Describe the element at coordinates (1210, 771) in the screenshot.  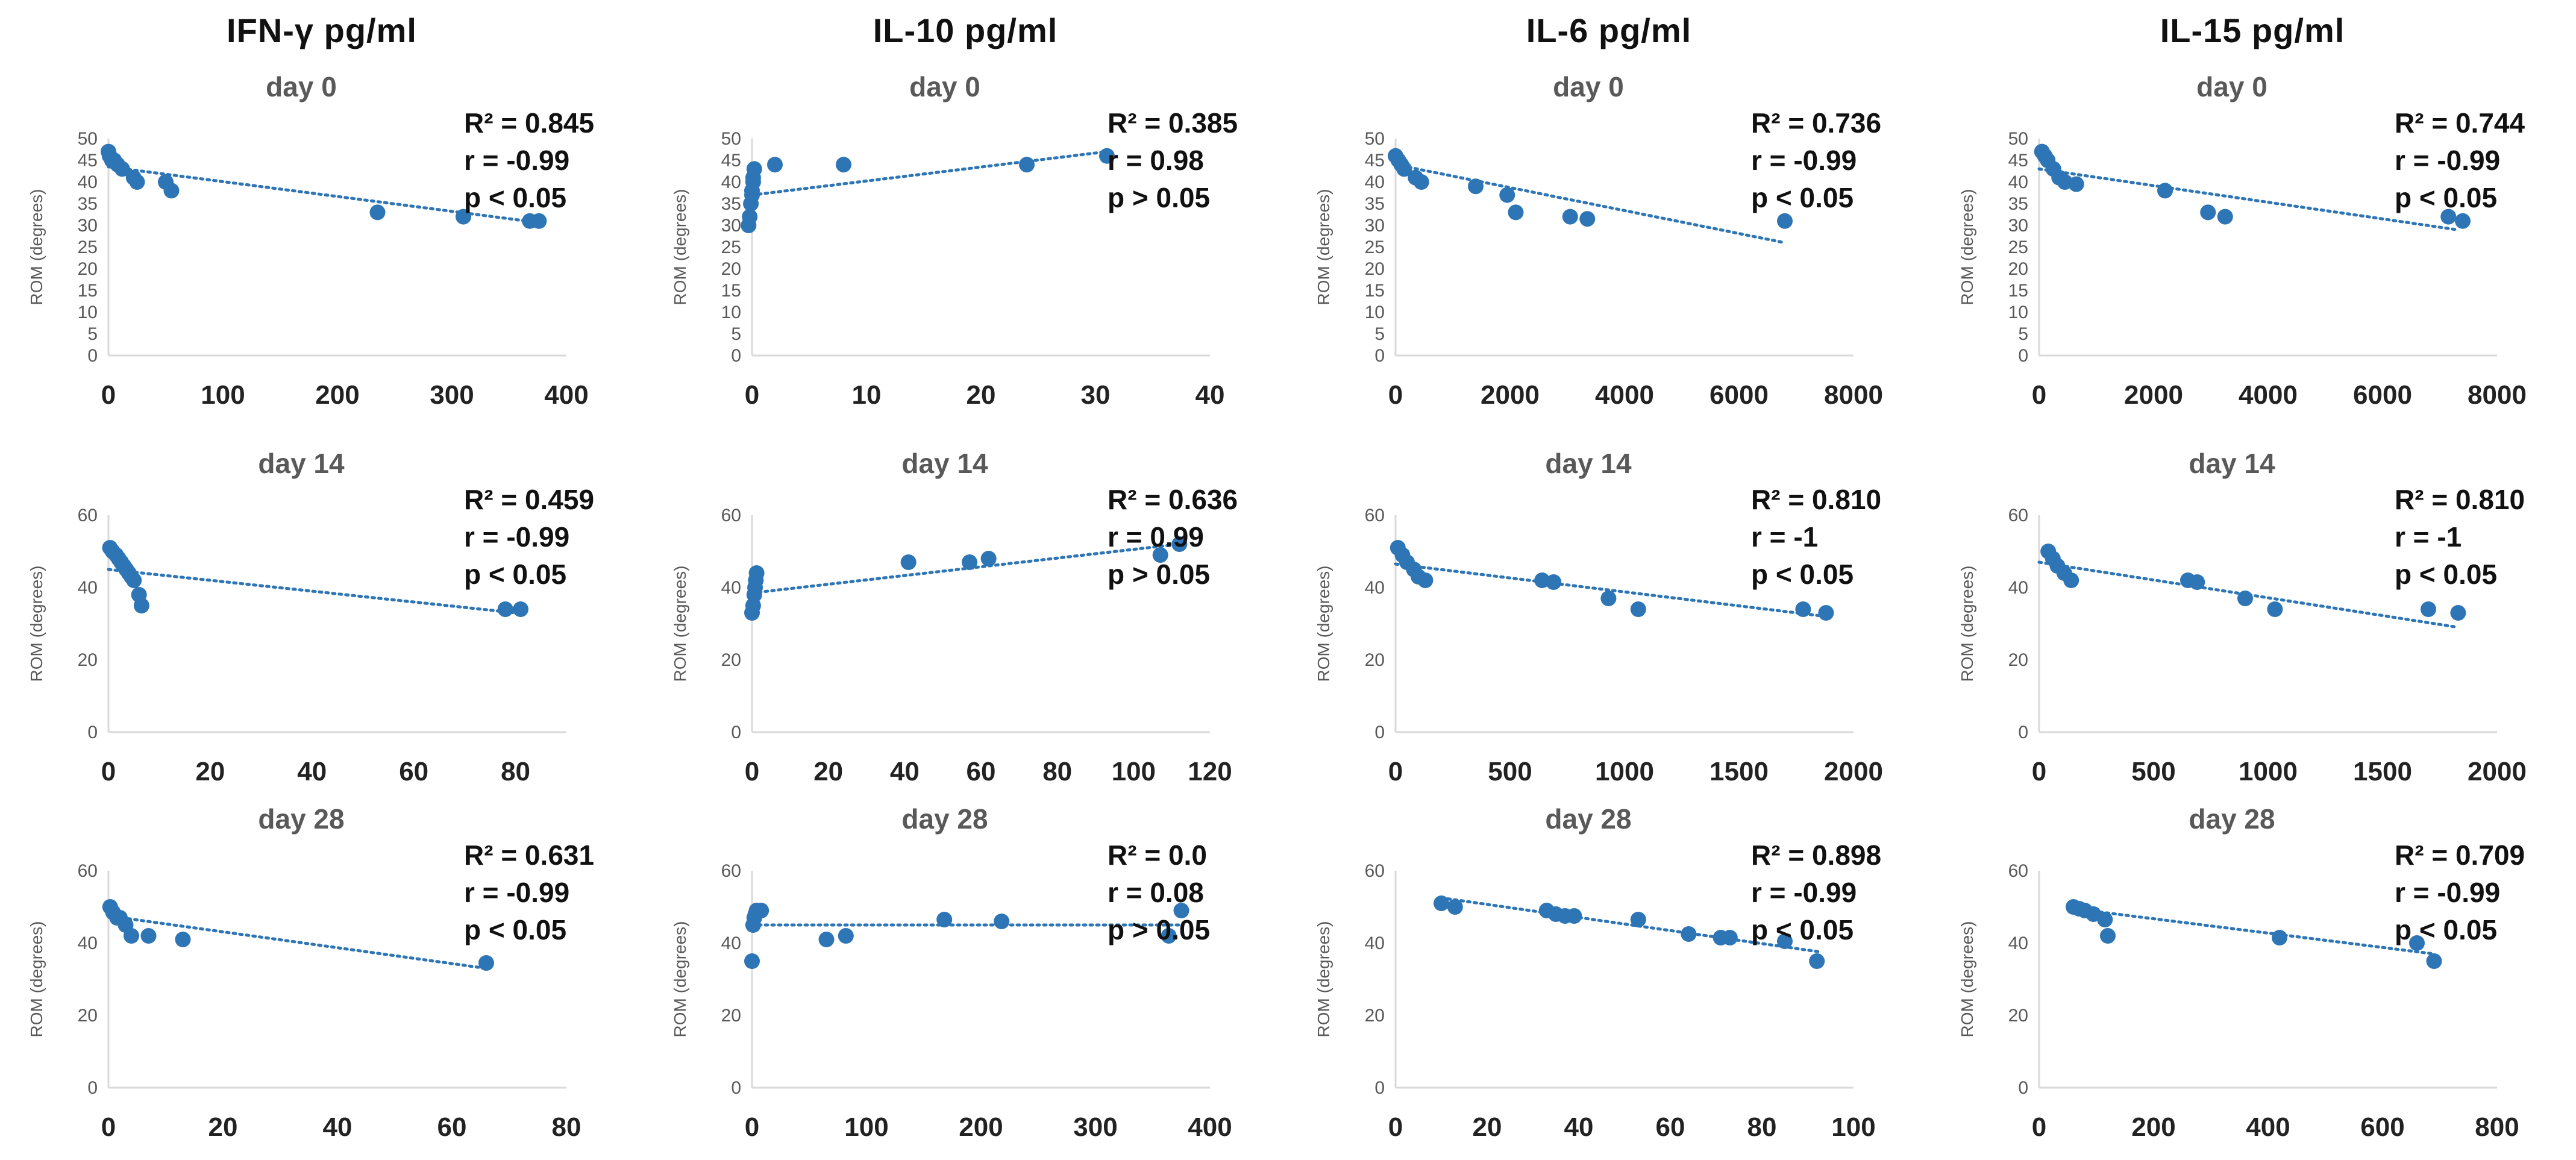
I see `x-tick-label: 120` at that location.